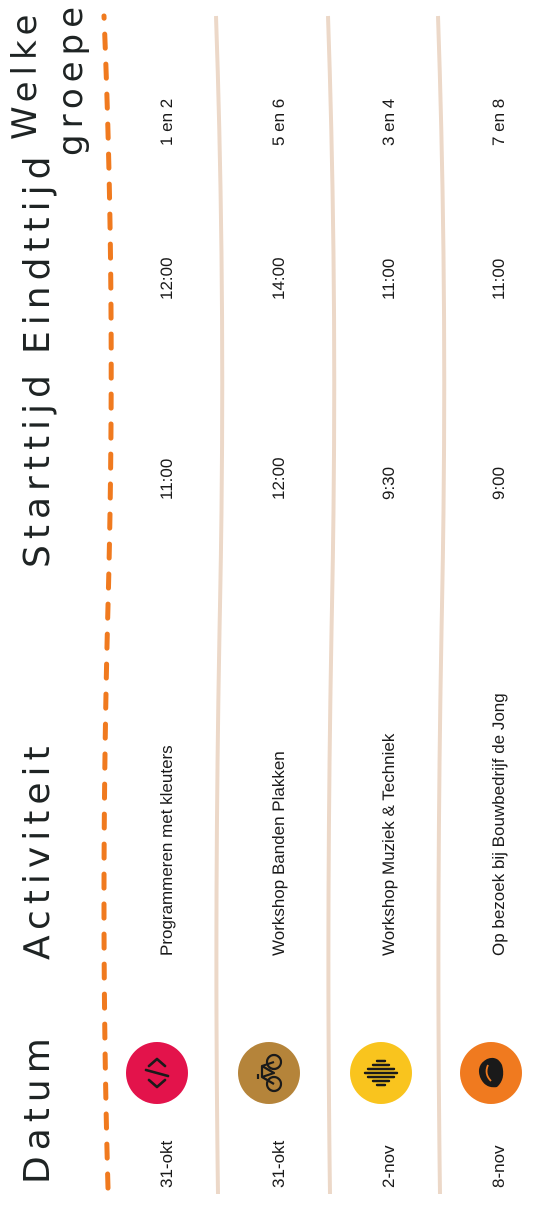  What do you see at coordinates (388, 483) in the screenshot?
I see `row3-start: 9:30` at bounding box center [388, 483].